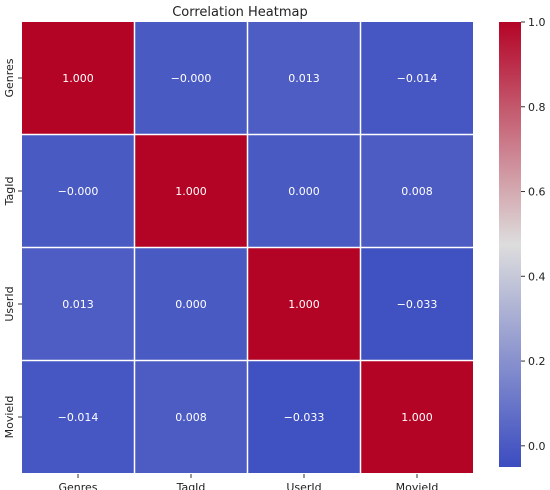  I want to click on heatmap-cell-tagid-movieid, so click(417, 191).